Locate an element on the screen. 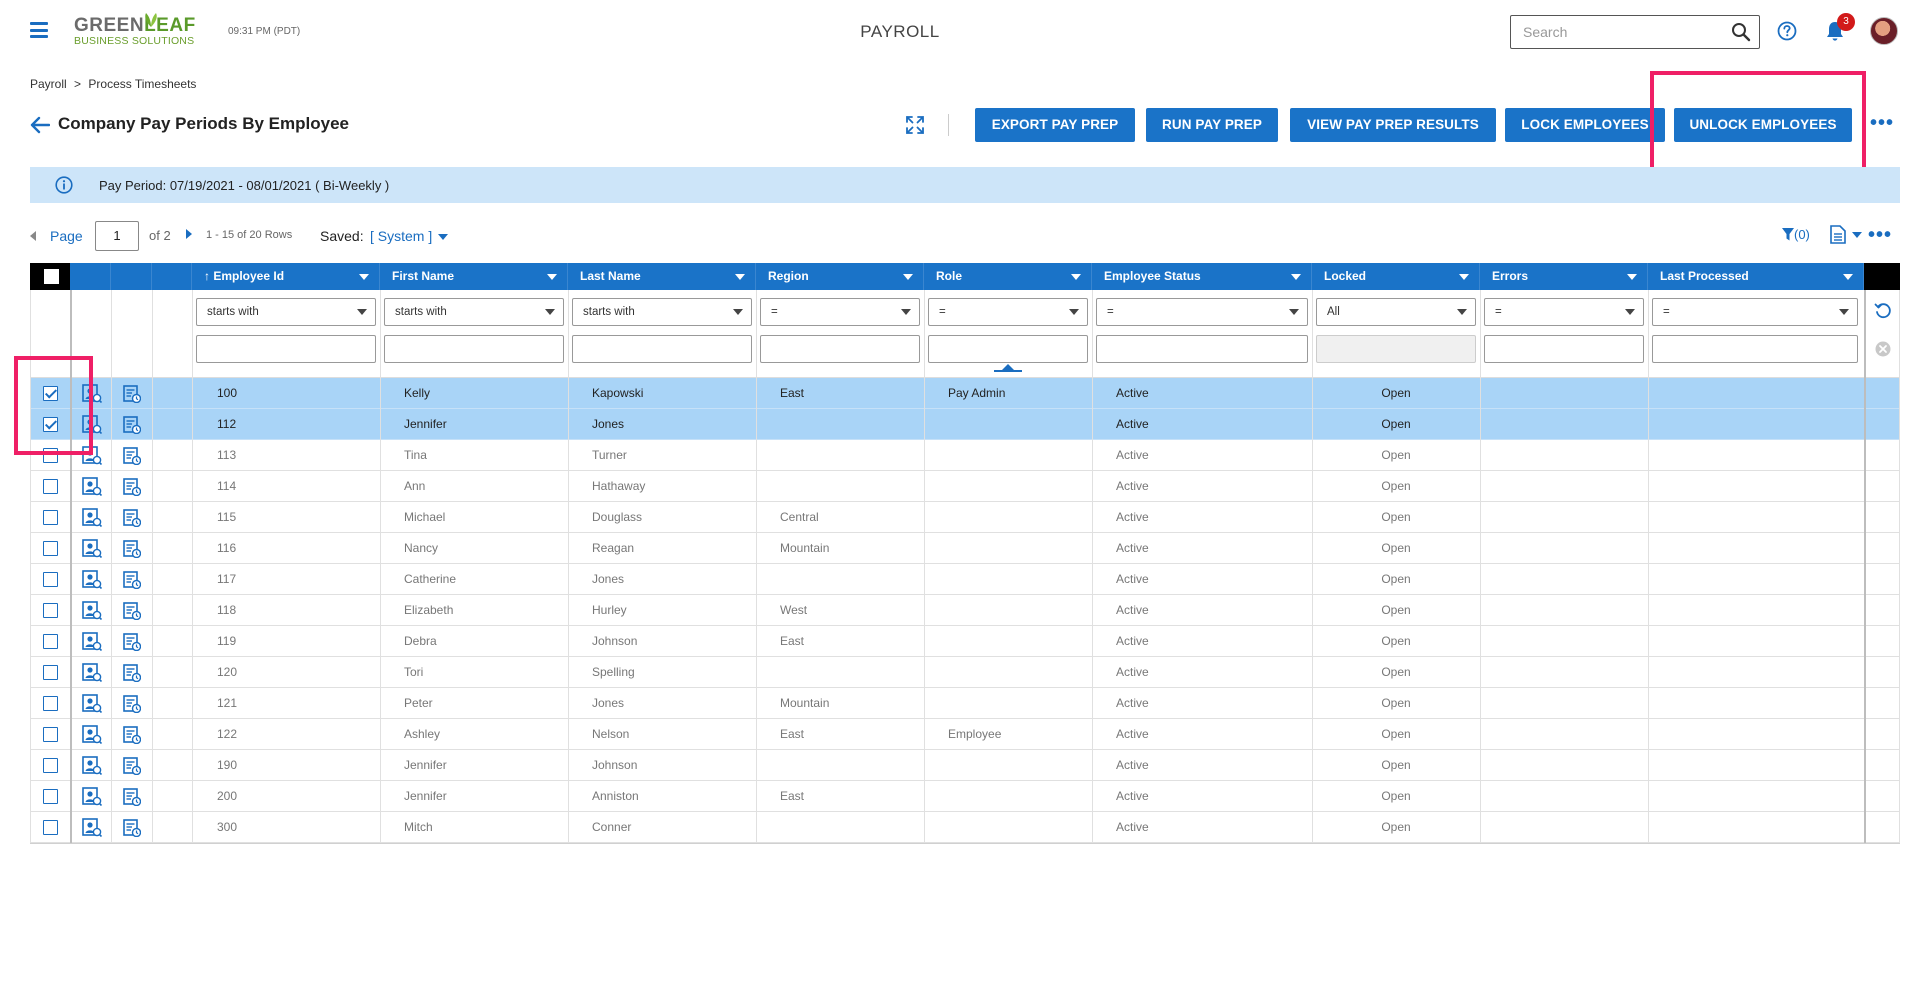 Image resolution: width=1920 pixels, height=1000 pixels. column-header-first-name: First Name is located at coordinates (474, 276).